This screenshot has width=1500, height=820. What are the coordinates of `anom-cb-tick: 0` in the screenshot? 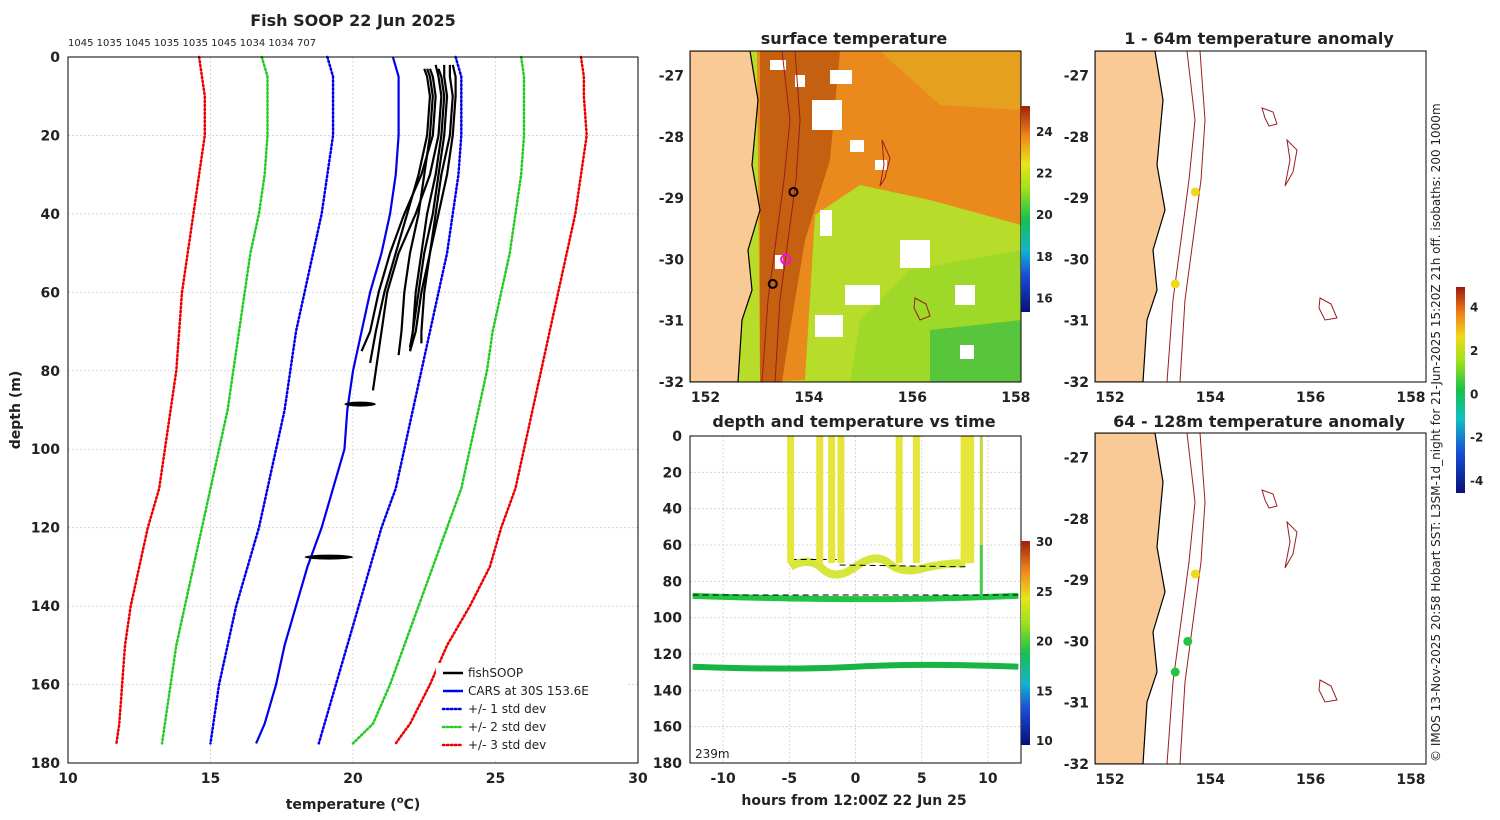 It's located at (1474, 394).